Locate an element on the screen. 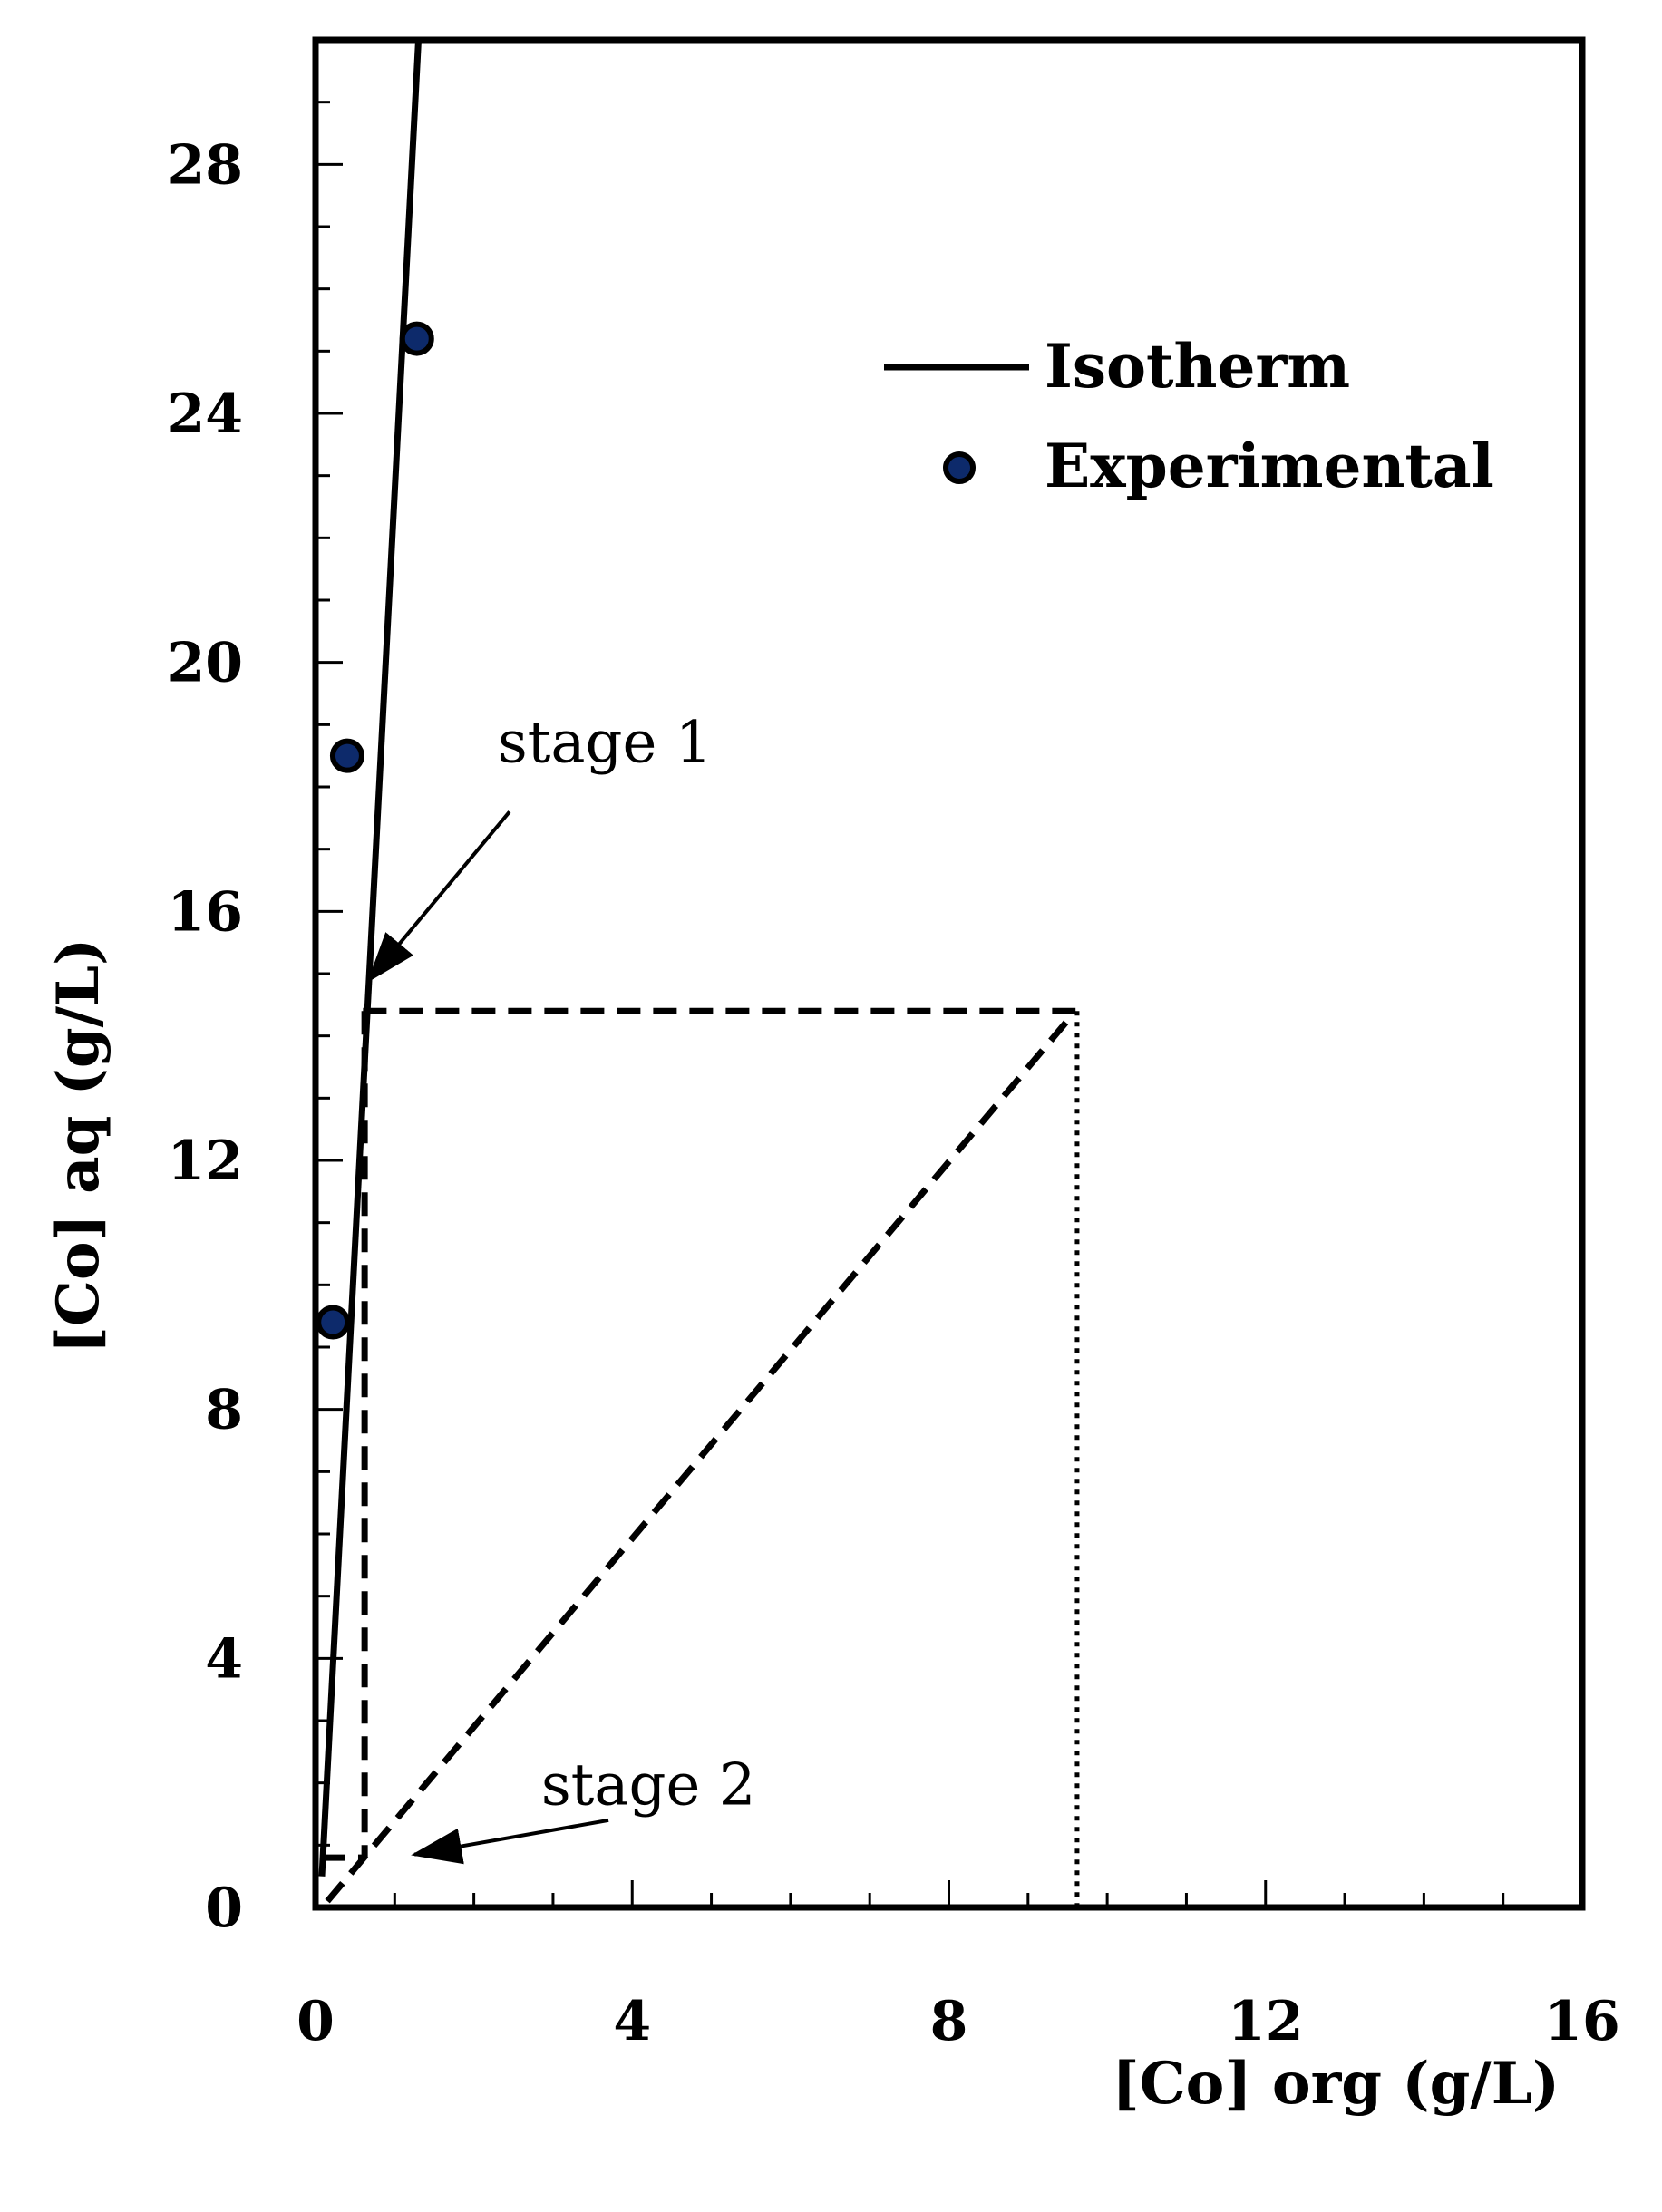  y-tick-label: 12 is located at coordinates (206, 1161).